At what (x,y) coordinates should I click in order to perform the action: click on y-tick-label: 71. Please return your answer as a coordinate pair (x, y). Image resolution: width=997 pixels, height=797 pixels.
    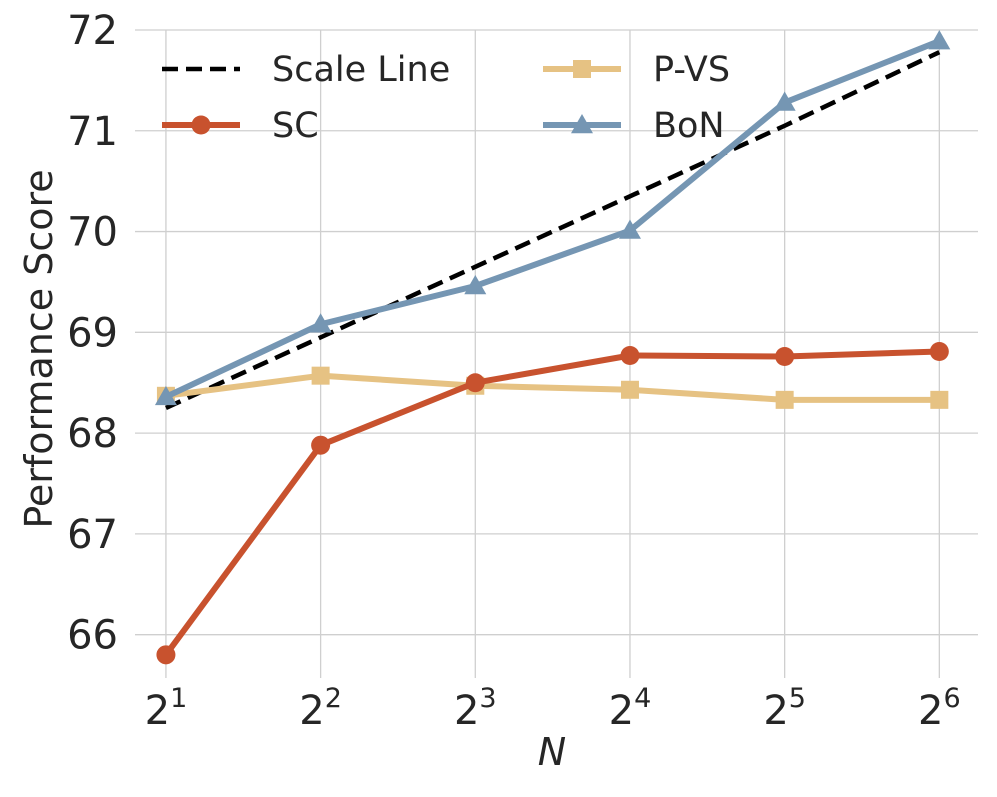
    Looking at the image, I should click on (92, 132).